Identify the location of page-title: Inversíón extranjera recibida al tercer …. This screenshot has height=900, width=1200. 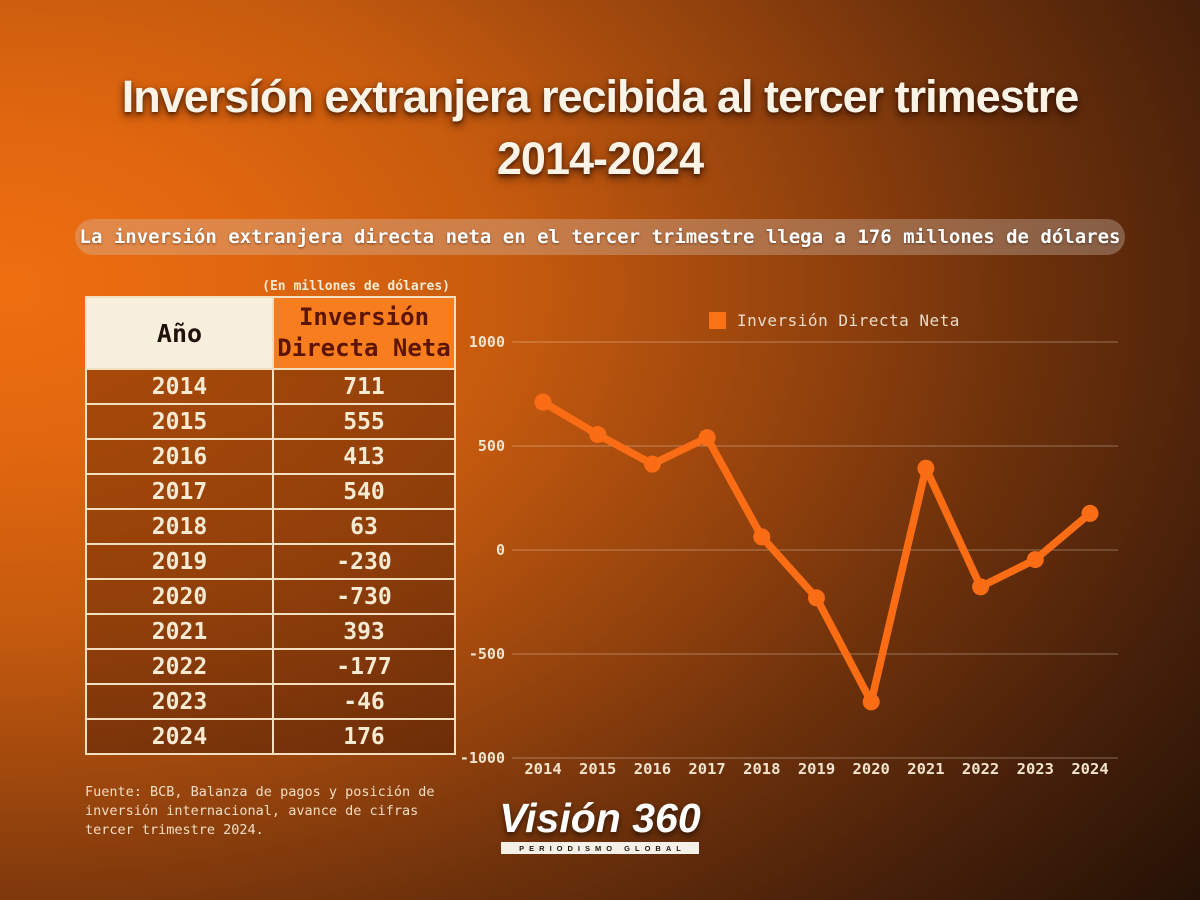
(600, 128).